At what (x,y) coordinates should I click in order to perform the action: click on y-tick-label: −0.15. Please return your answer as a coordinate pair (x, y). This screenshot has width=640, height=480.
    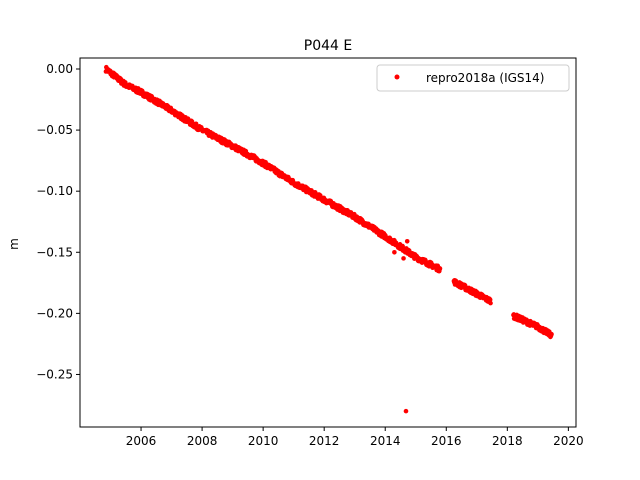
    Looking at the image, I should click on (54, 252).